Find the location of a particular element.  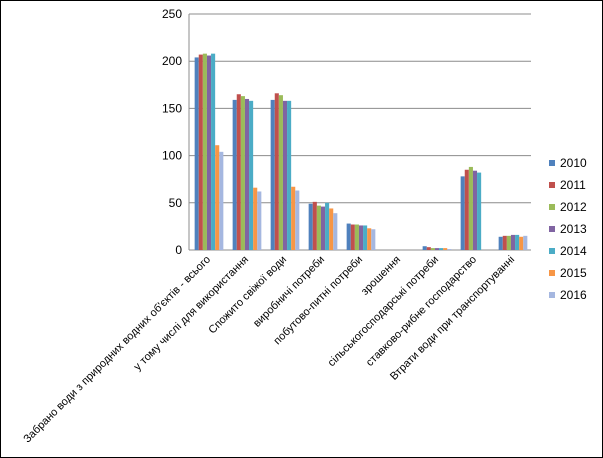

legend-label: 2010 is located at coordinates (573, 163).